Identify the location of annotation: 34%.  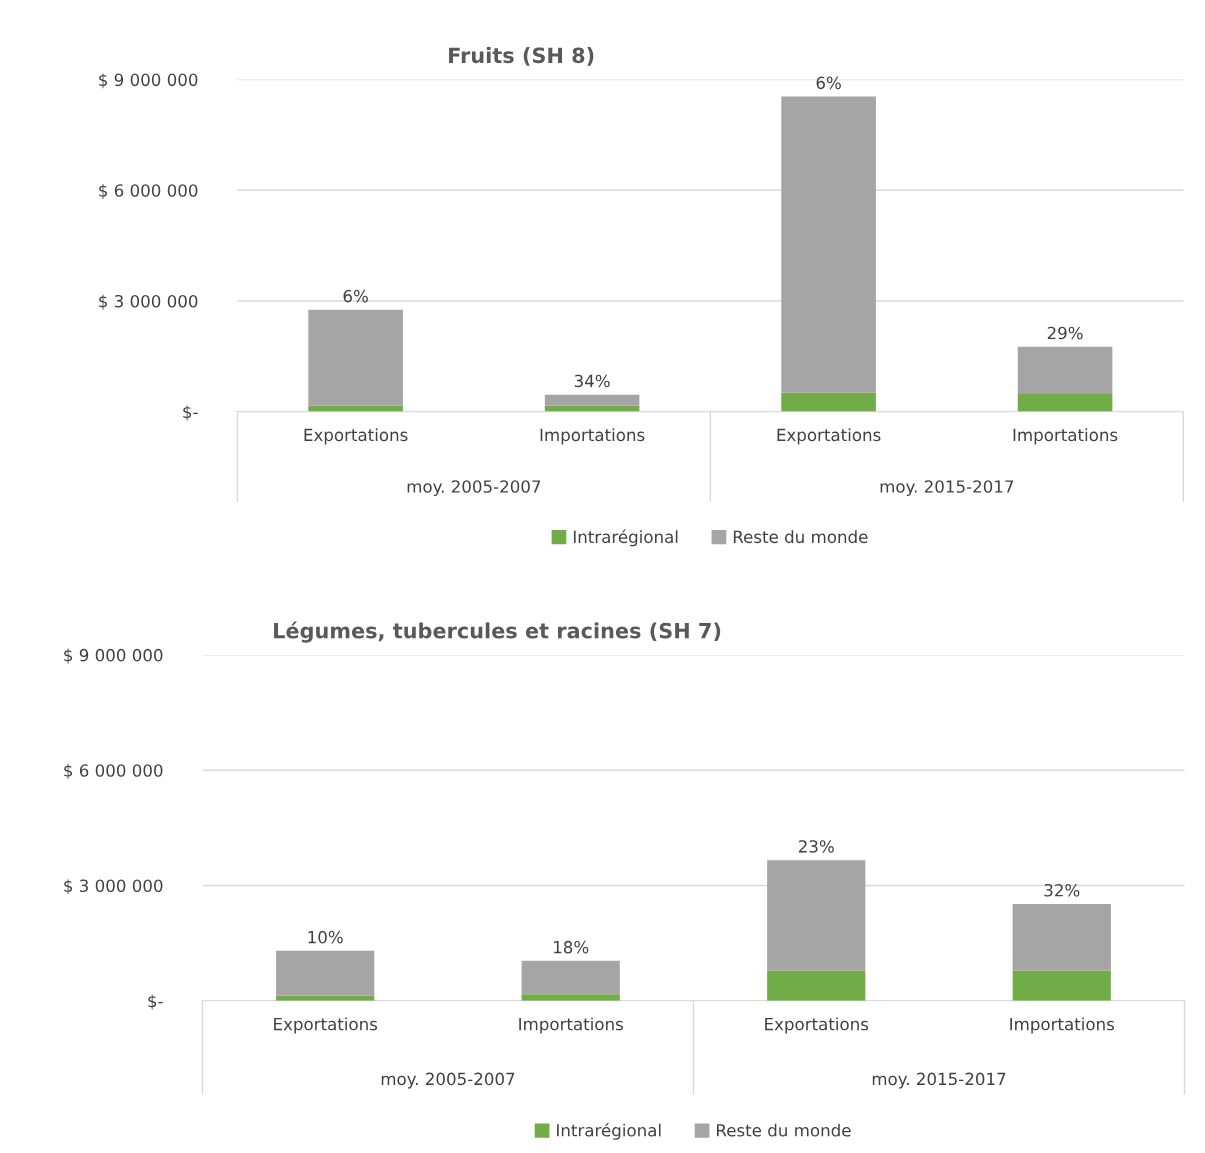
(592, 381).